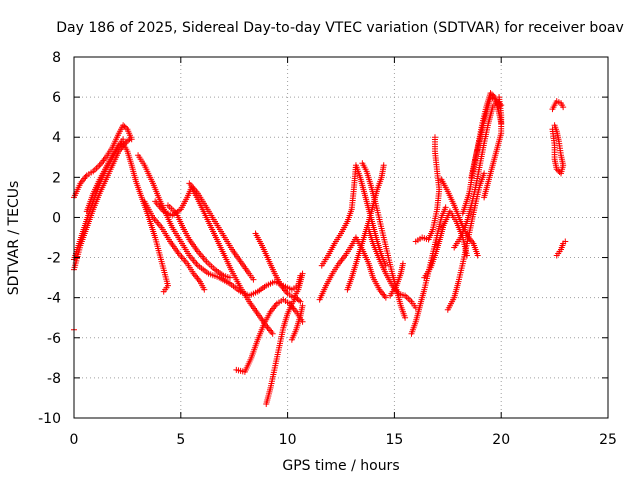  Describe the element at coordinates (54, 379) in the screenshot. I see `y-tick-label: -8` at that location.